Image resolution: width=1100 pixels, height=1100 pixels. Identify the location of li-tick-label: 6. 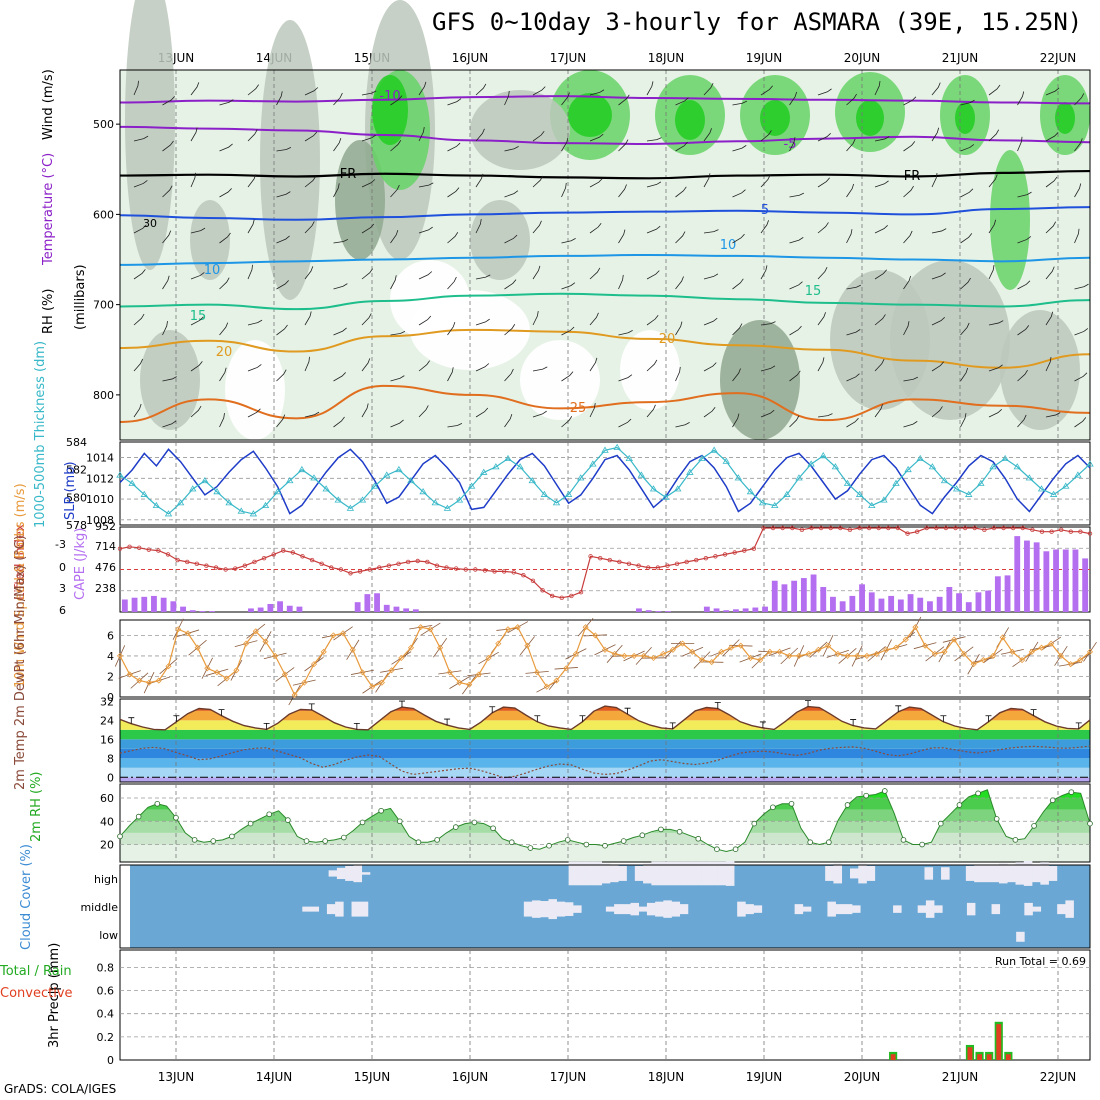
(62, 610).